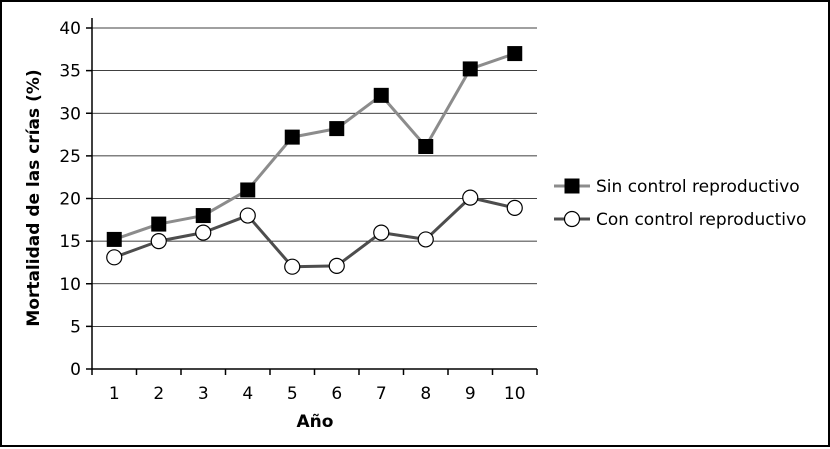 The width and height of the screenshot is (830, 449). Describe the element at coordinates (75, 327) in the screenshot. I see `y-tick-label: 5` at that location.